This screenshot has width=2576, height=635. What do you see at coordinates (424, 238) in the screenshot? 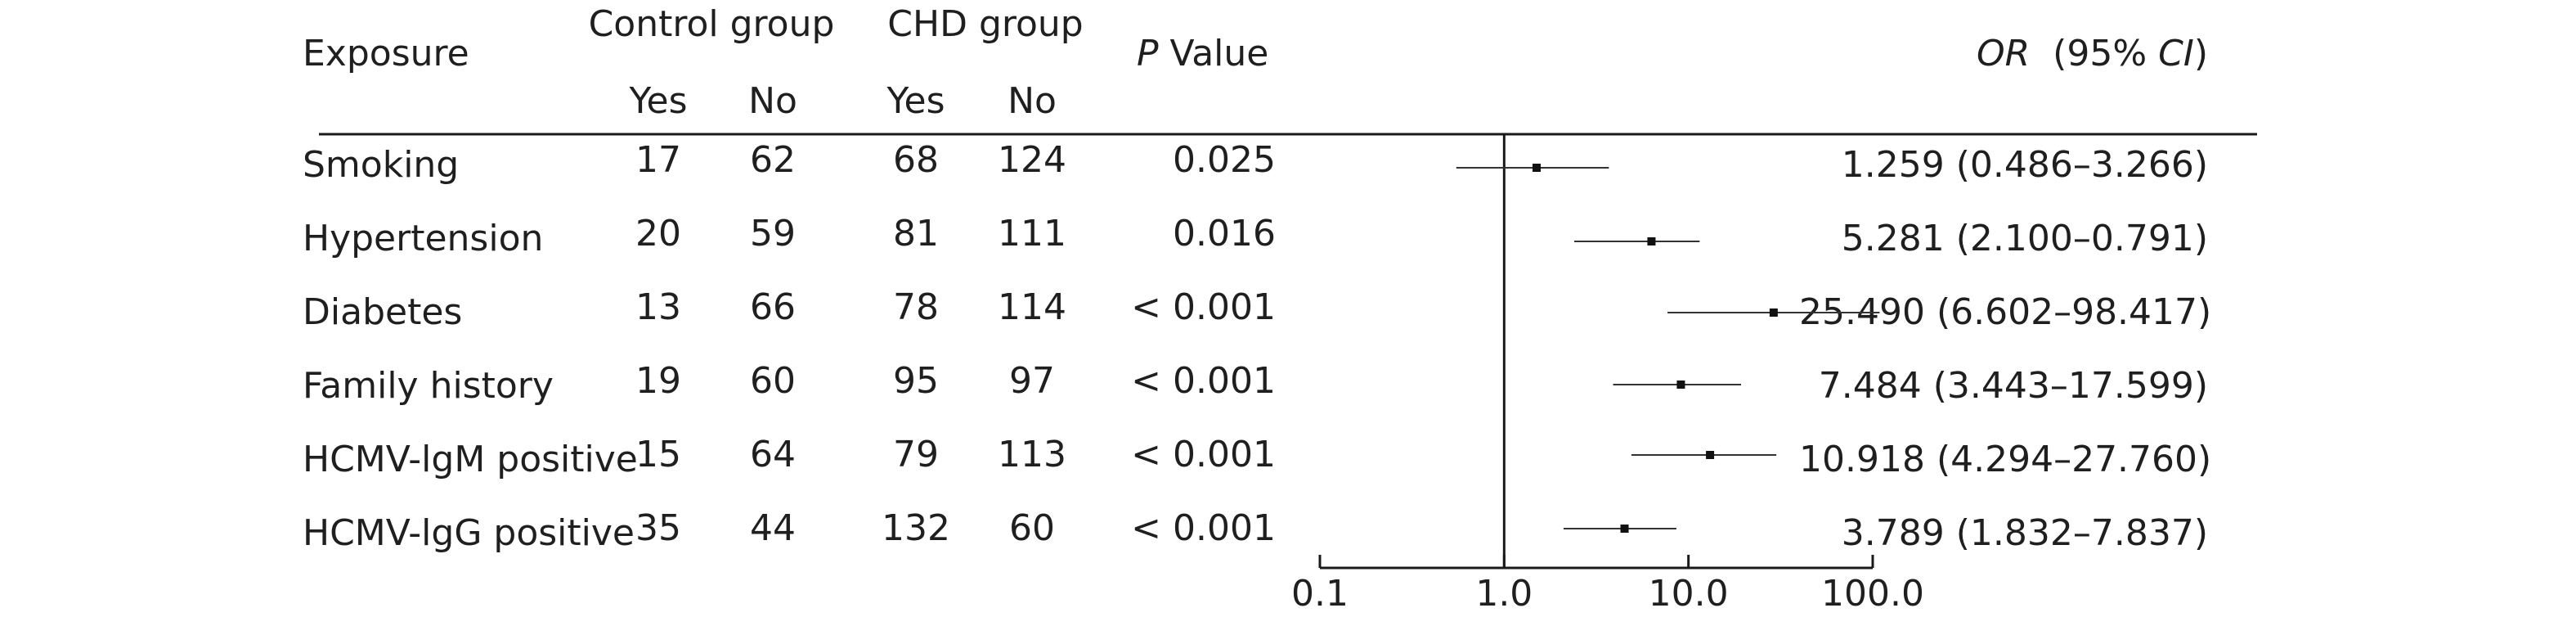
I see `row-exposure: Hypertension` at bounding box center [424, 238].